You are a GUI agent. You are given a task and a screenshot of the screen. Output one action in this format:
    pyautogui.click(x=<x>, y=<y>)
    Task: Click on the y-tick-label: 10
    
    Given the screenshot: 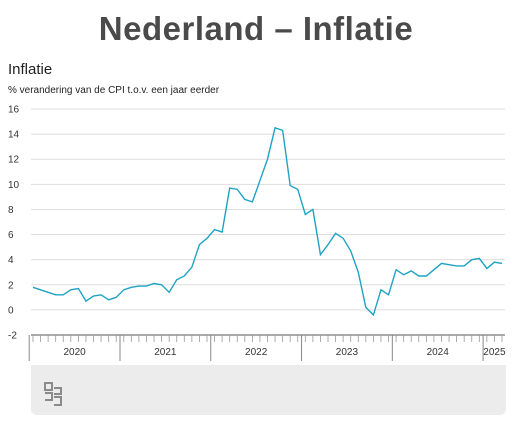 What is the action you would take?
    pyautogui.click(x=14, y=185)
    